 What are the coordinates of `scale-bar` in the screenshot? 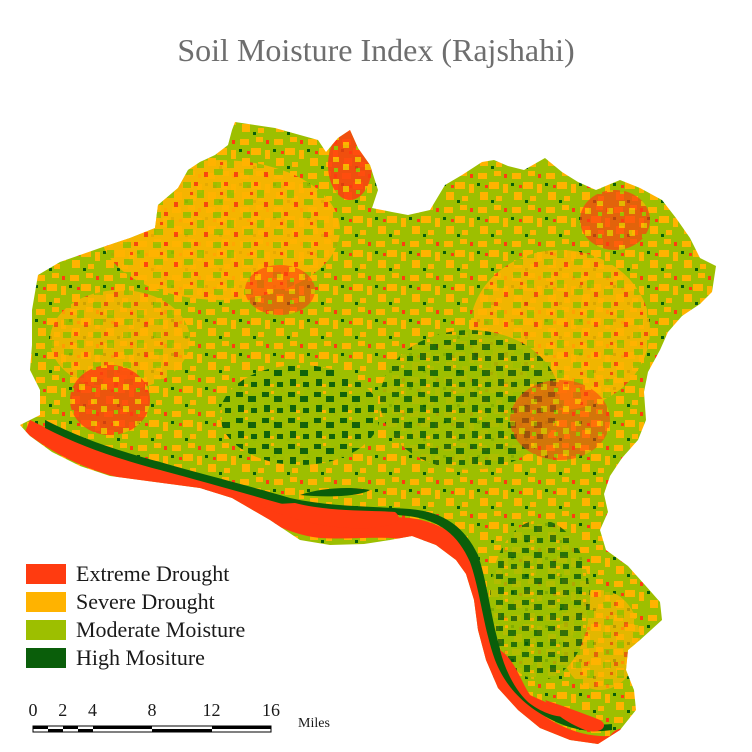 It's located at (152, 729).